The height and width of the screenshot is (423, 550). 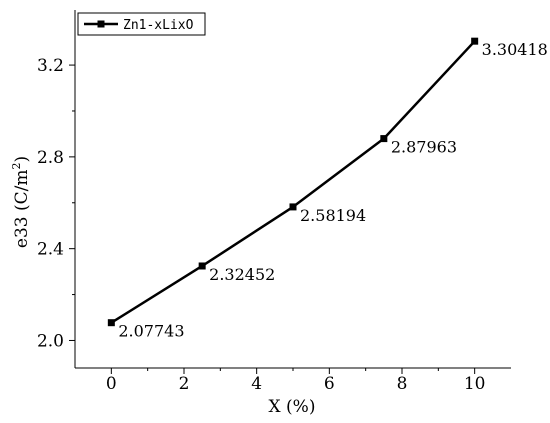 I want to click on y-axis-title-main: e33 (C/m, so click(x=22, y=209).